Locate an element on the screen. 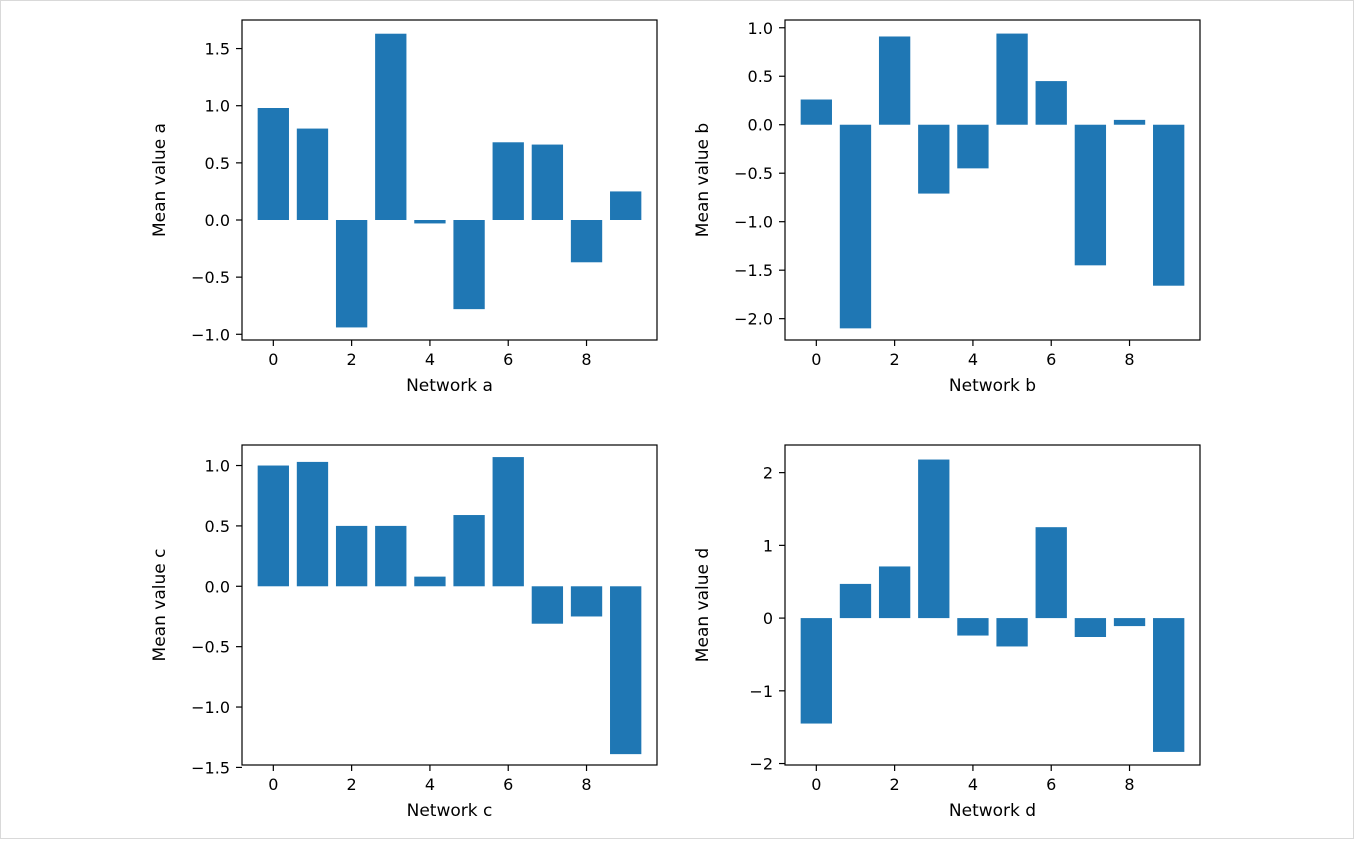  x-axis-label: Network c is located at coordinates (450, 811).